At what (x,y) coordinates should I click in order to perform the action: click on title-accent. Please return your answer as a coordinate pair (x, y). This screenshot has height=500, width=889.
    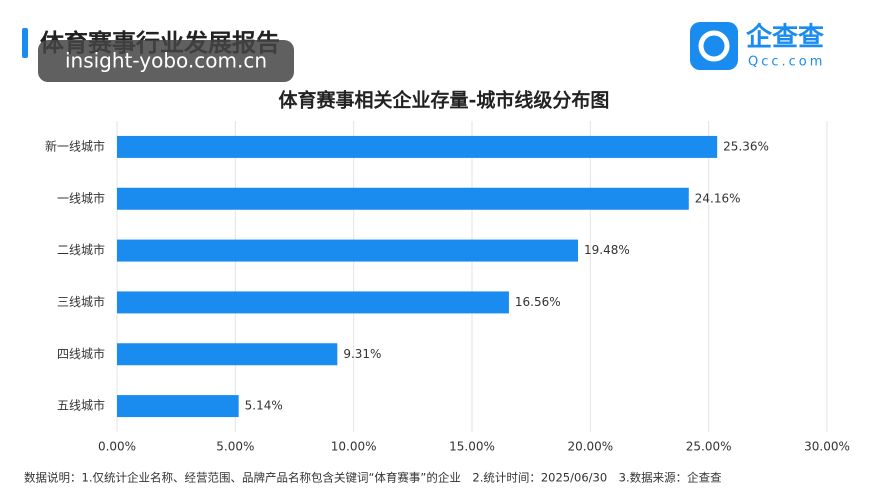
    Looking at the image, I should click on (25, 43).